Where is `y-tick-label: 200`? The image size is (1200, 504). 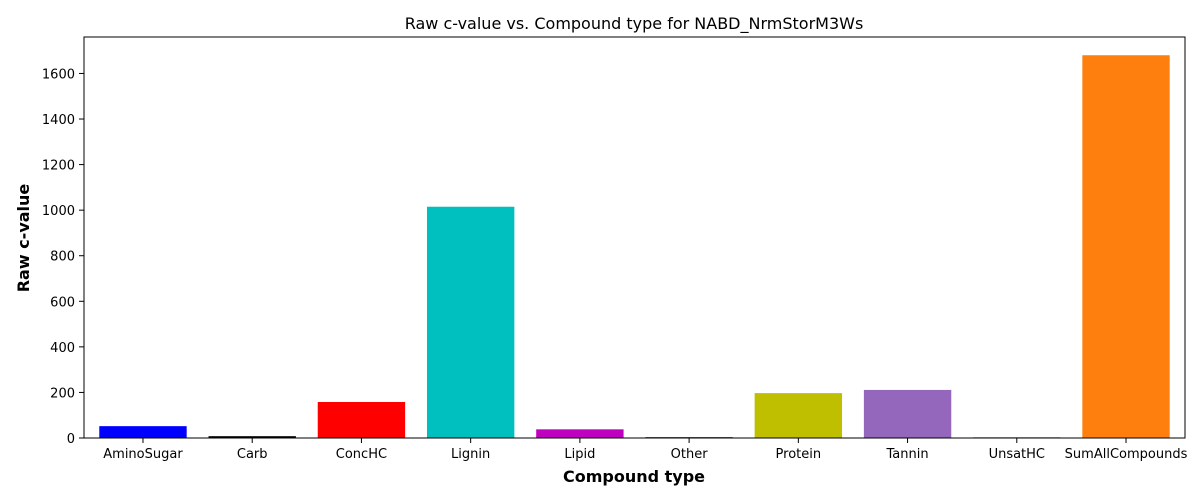 y-tick-label: 200 is located at coordinates (62, 393).